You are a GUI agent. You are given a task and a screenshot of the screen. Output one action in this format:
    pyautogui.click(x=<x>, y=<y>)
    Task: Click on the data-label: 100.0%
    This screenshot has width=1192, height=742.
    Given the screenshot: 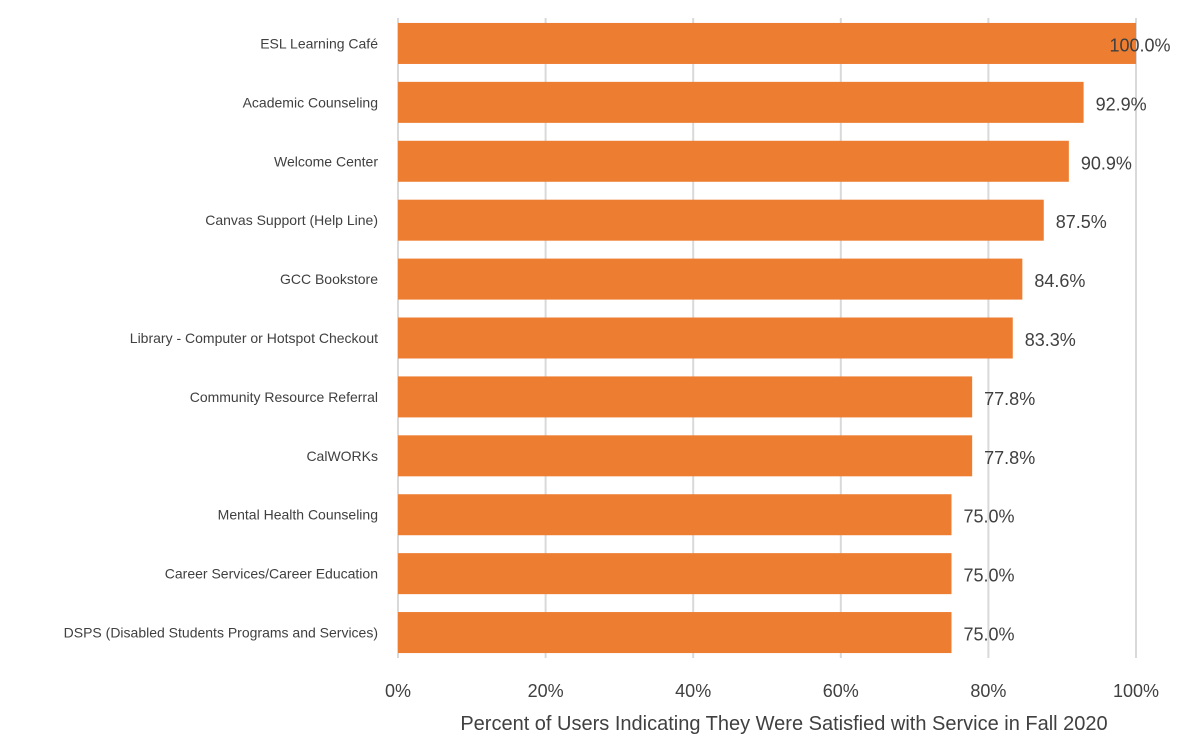 What is the action you would take?
    pyautogui.click(x=1139, y=45)
    